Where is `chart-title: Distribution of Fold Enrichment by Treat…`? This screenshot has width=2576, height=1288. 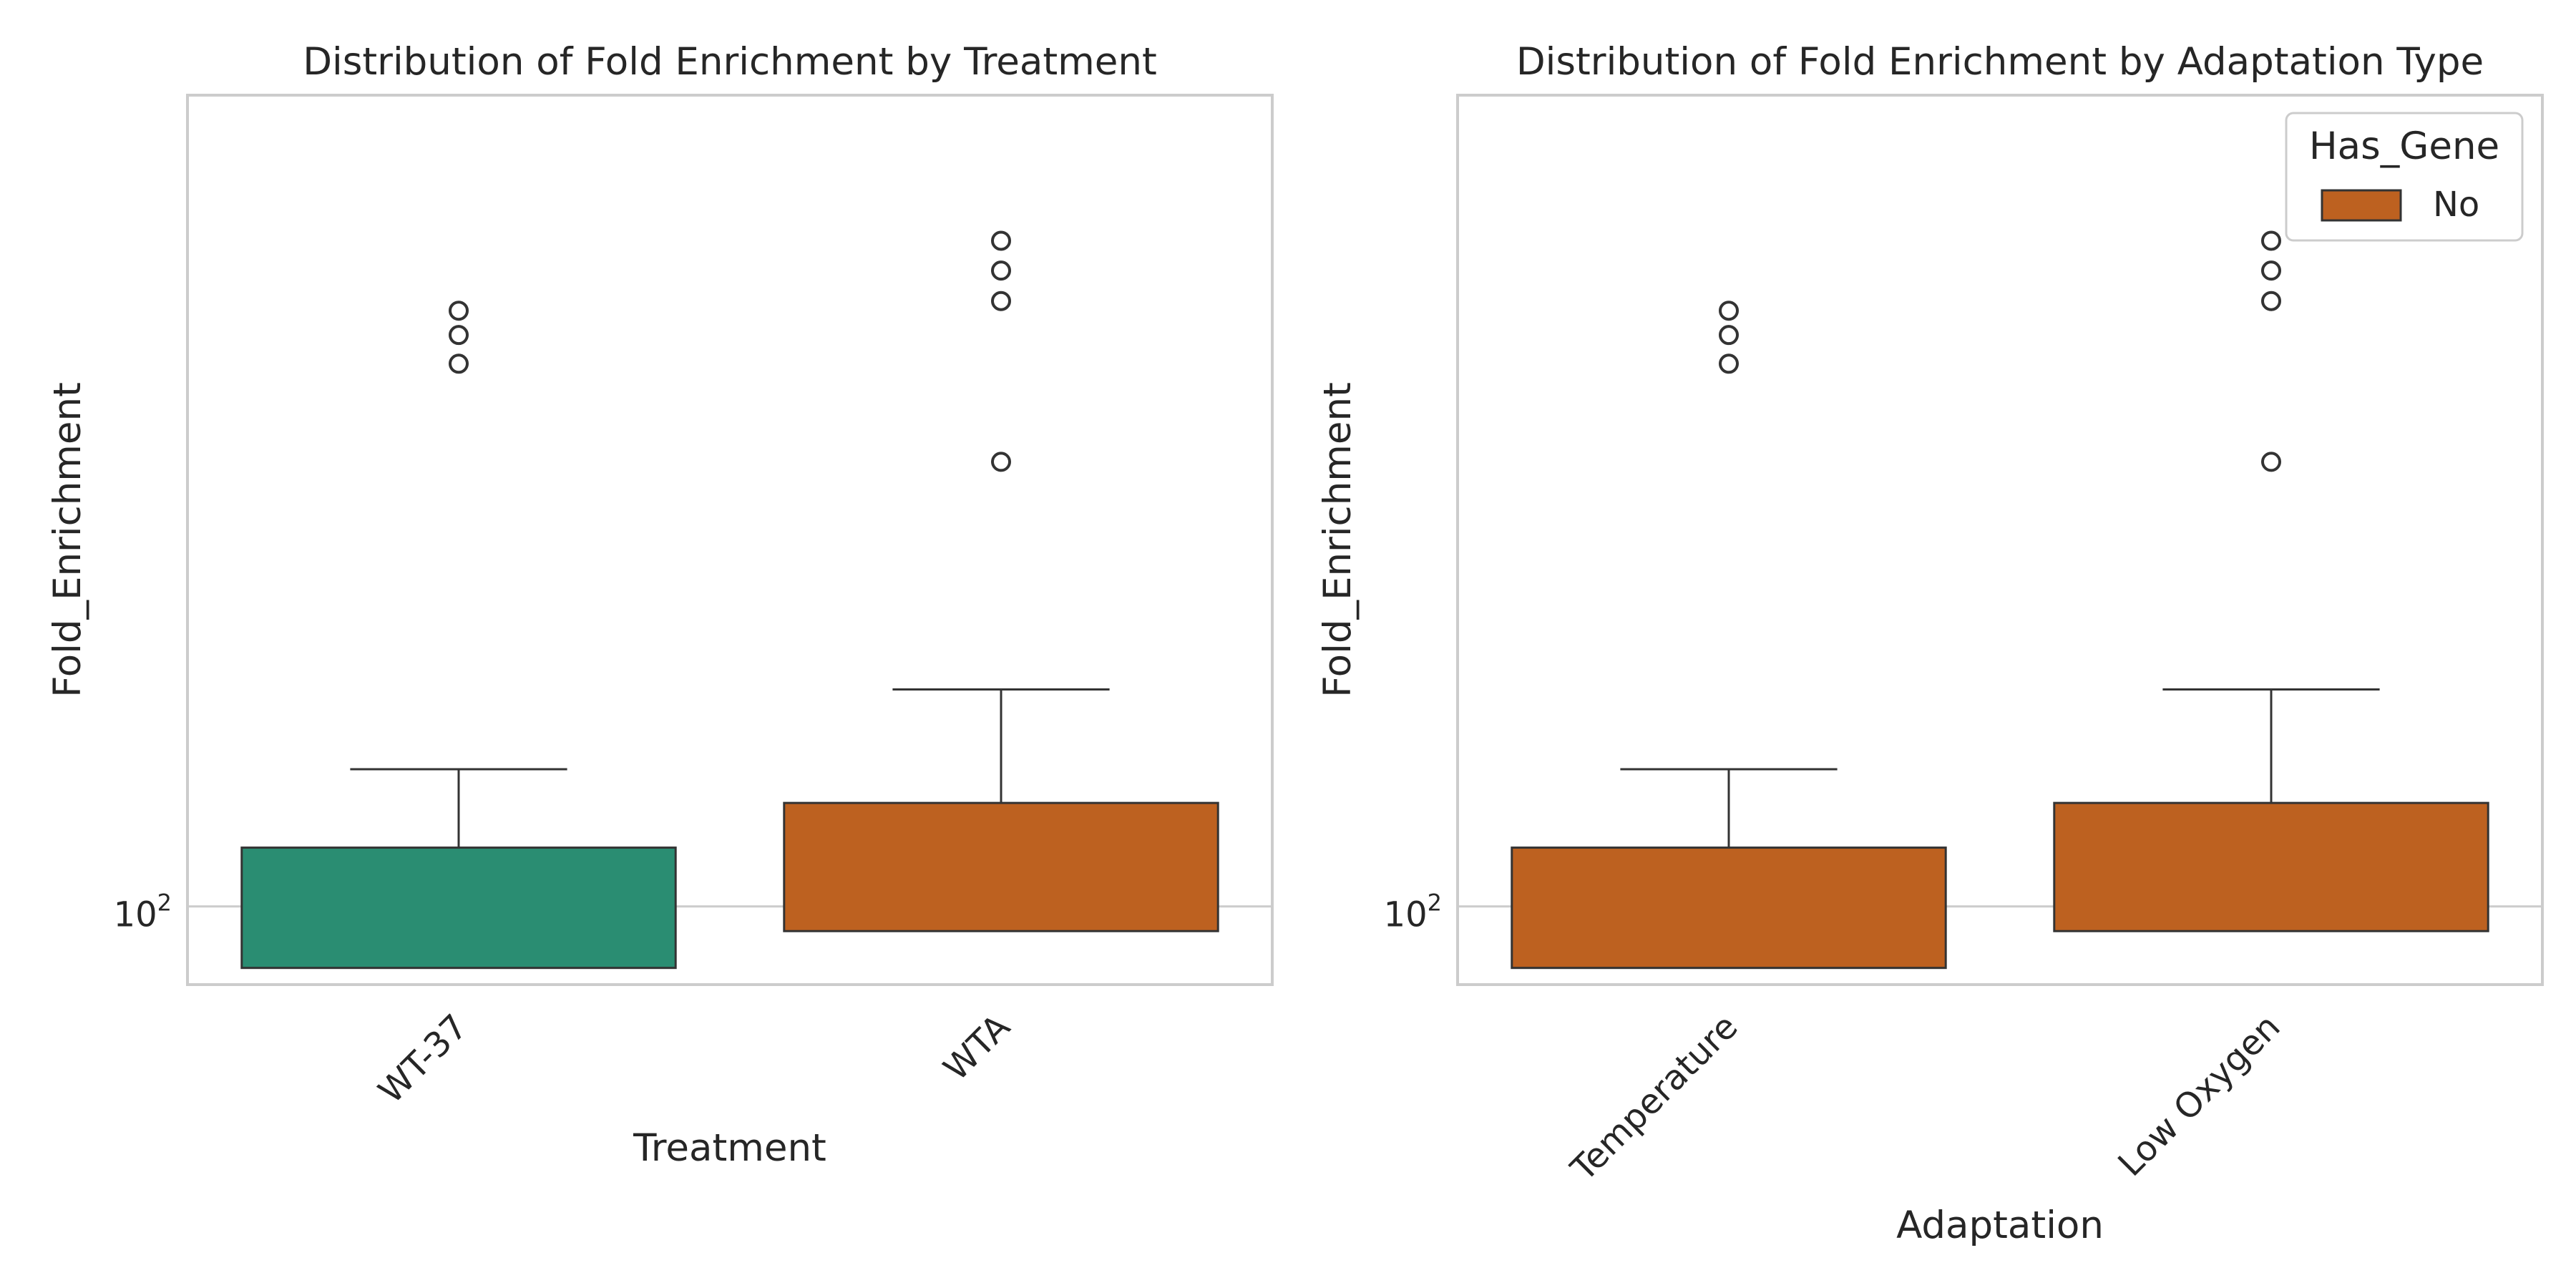 chart-title: Distribution of Fold Enrichment by Treat… is located at coordinates (730, 62).